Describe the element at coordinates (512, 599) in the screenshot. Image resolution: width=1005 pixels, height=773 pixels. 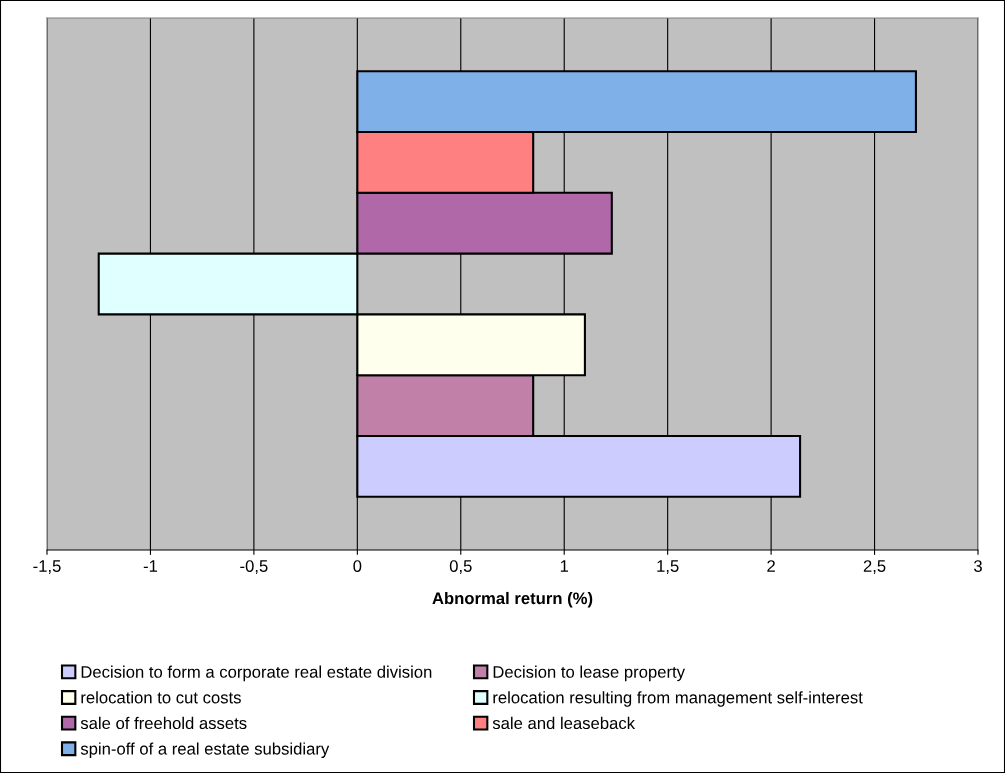
I see `x-axis-title: Abnormal return (%)` at that location.